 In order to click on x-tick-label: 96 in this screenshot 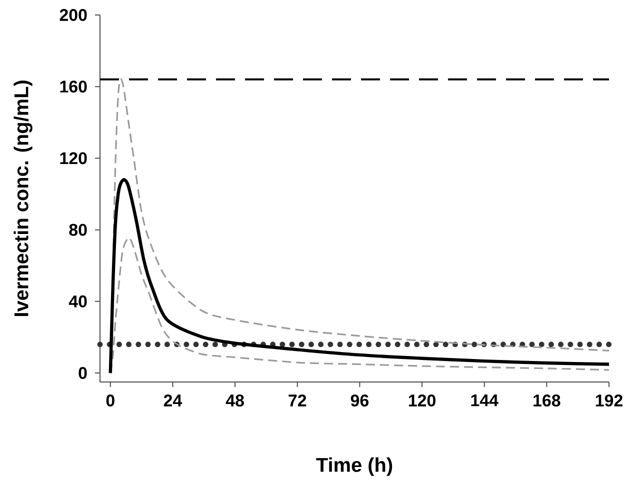, I will do `click(359, 400)`.